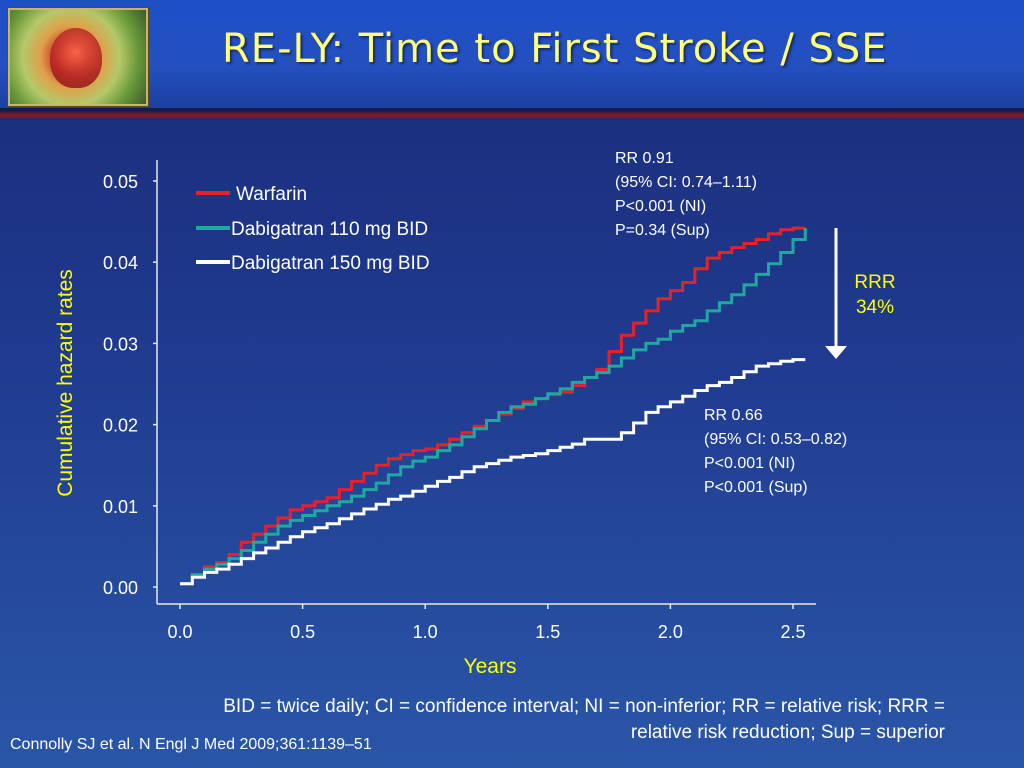 The image size is (1024, 768). What do you see at coordinates (120, 507) in the screenshot?
I see `y-tick-label: 0.01` at bounding box center [120, 507].